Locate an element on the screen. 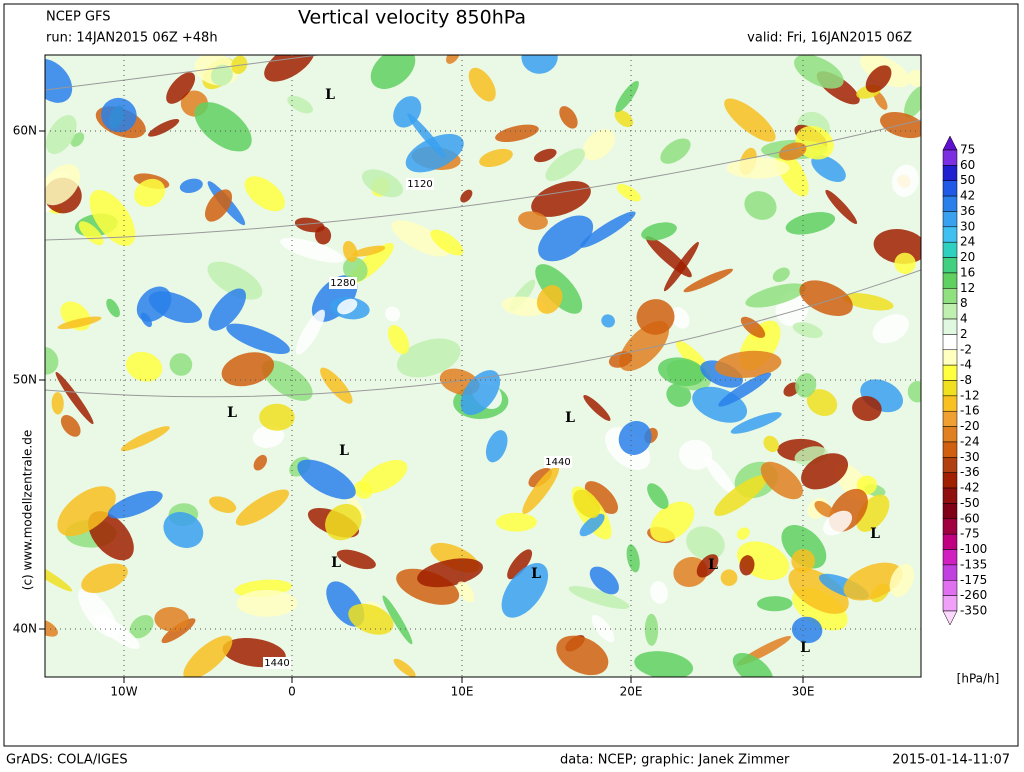  colorbar-label: -42 is located at coordinates (970, 488).